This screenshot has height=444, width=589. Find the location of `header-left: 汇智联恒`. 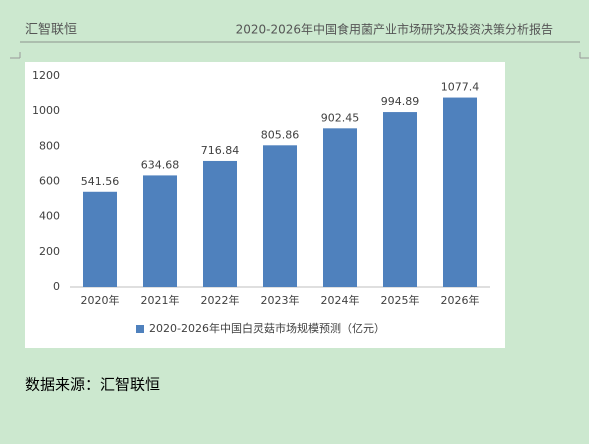

header-left: 汇智联恒 is located at coordinates (51, 30).